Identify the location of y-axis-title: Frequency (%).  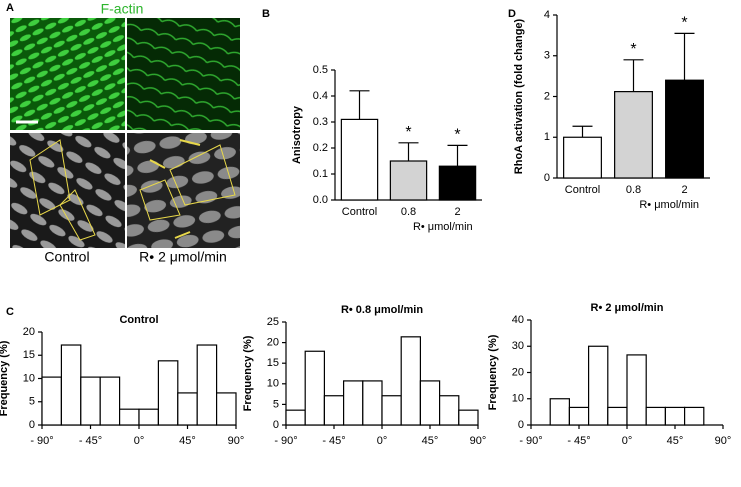
(5, 378).